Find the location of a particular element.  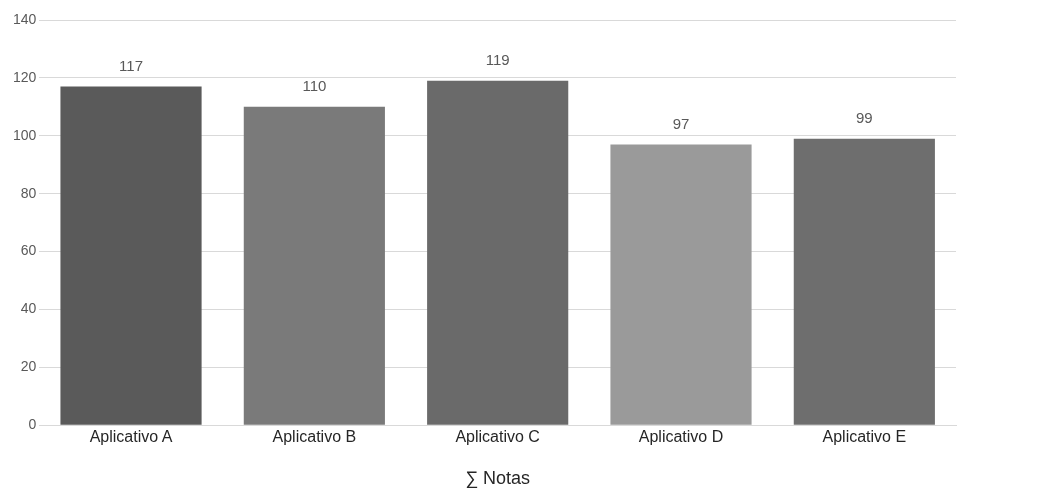

y-tick-label: 80 is located at coordinates (28, 192).